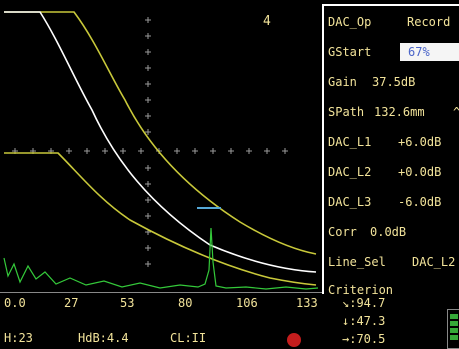 The height and width of the screenshot is (349, 459). What do you see at coordinates (127, 303) in the screenshot?
I see `axis-tick-label: 53` at bounding box center [127, 303].